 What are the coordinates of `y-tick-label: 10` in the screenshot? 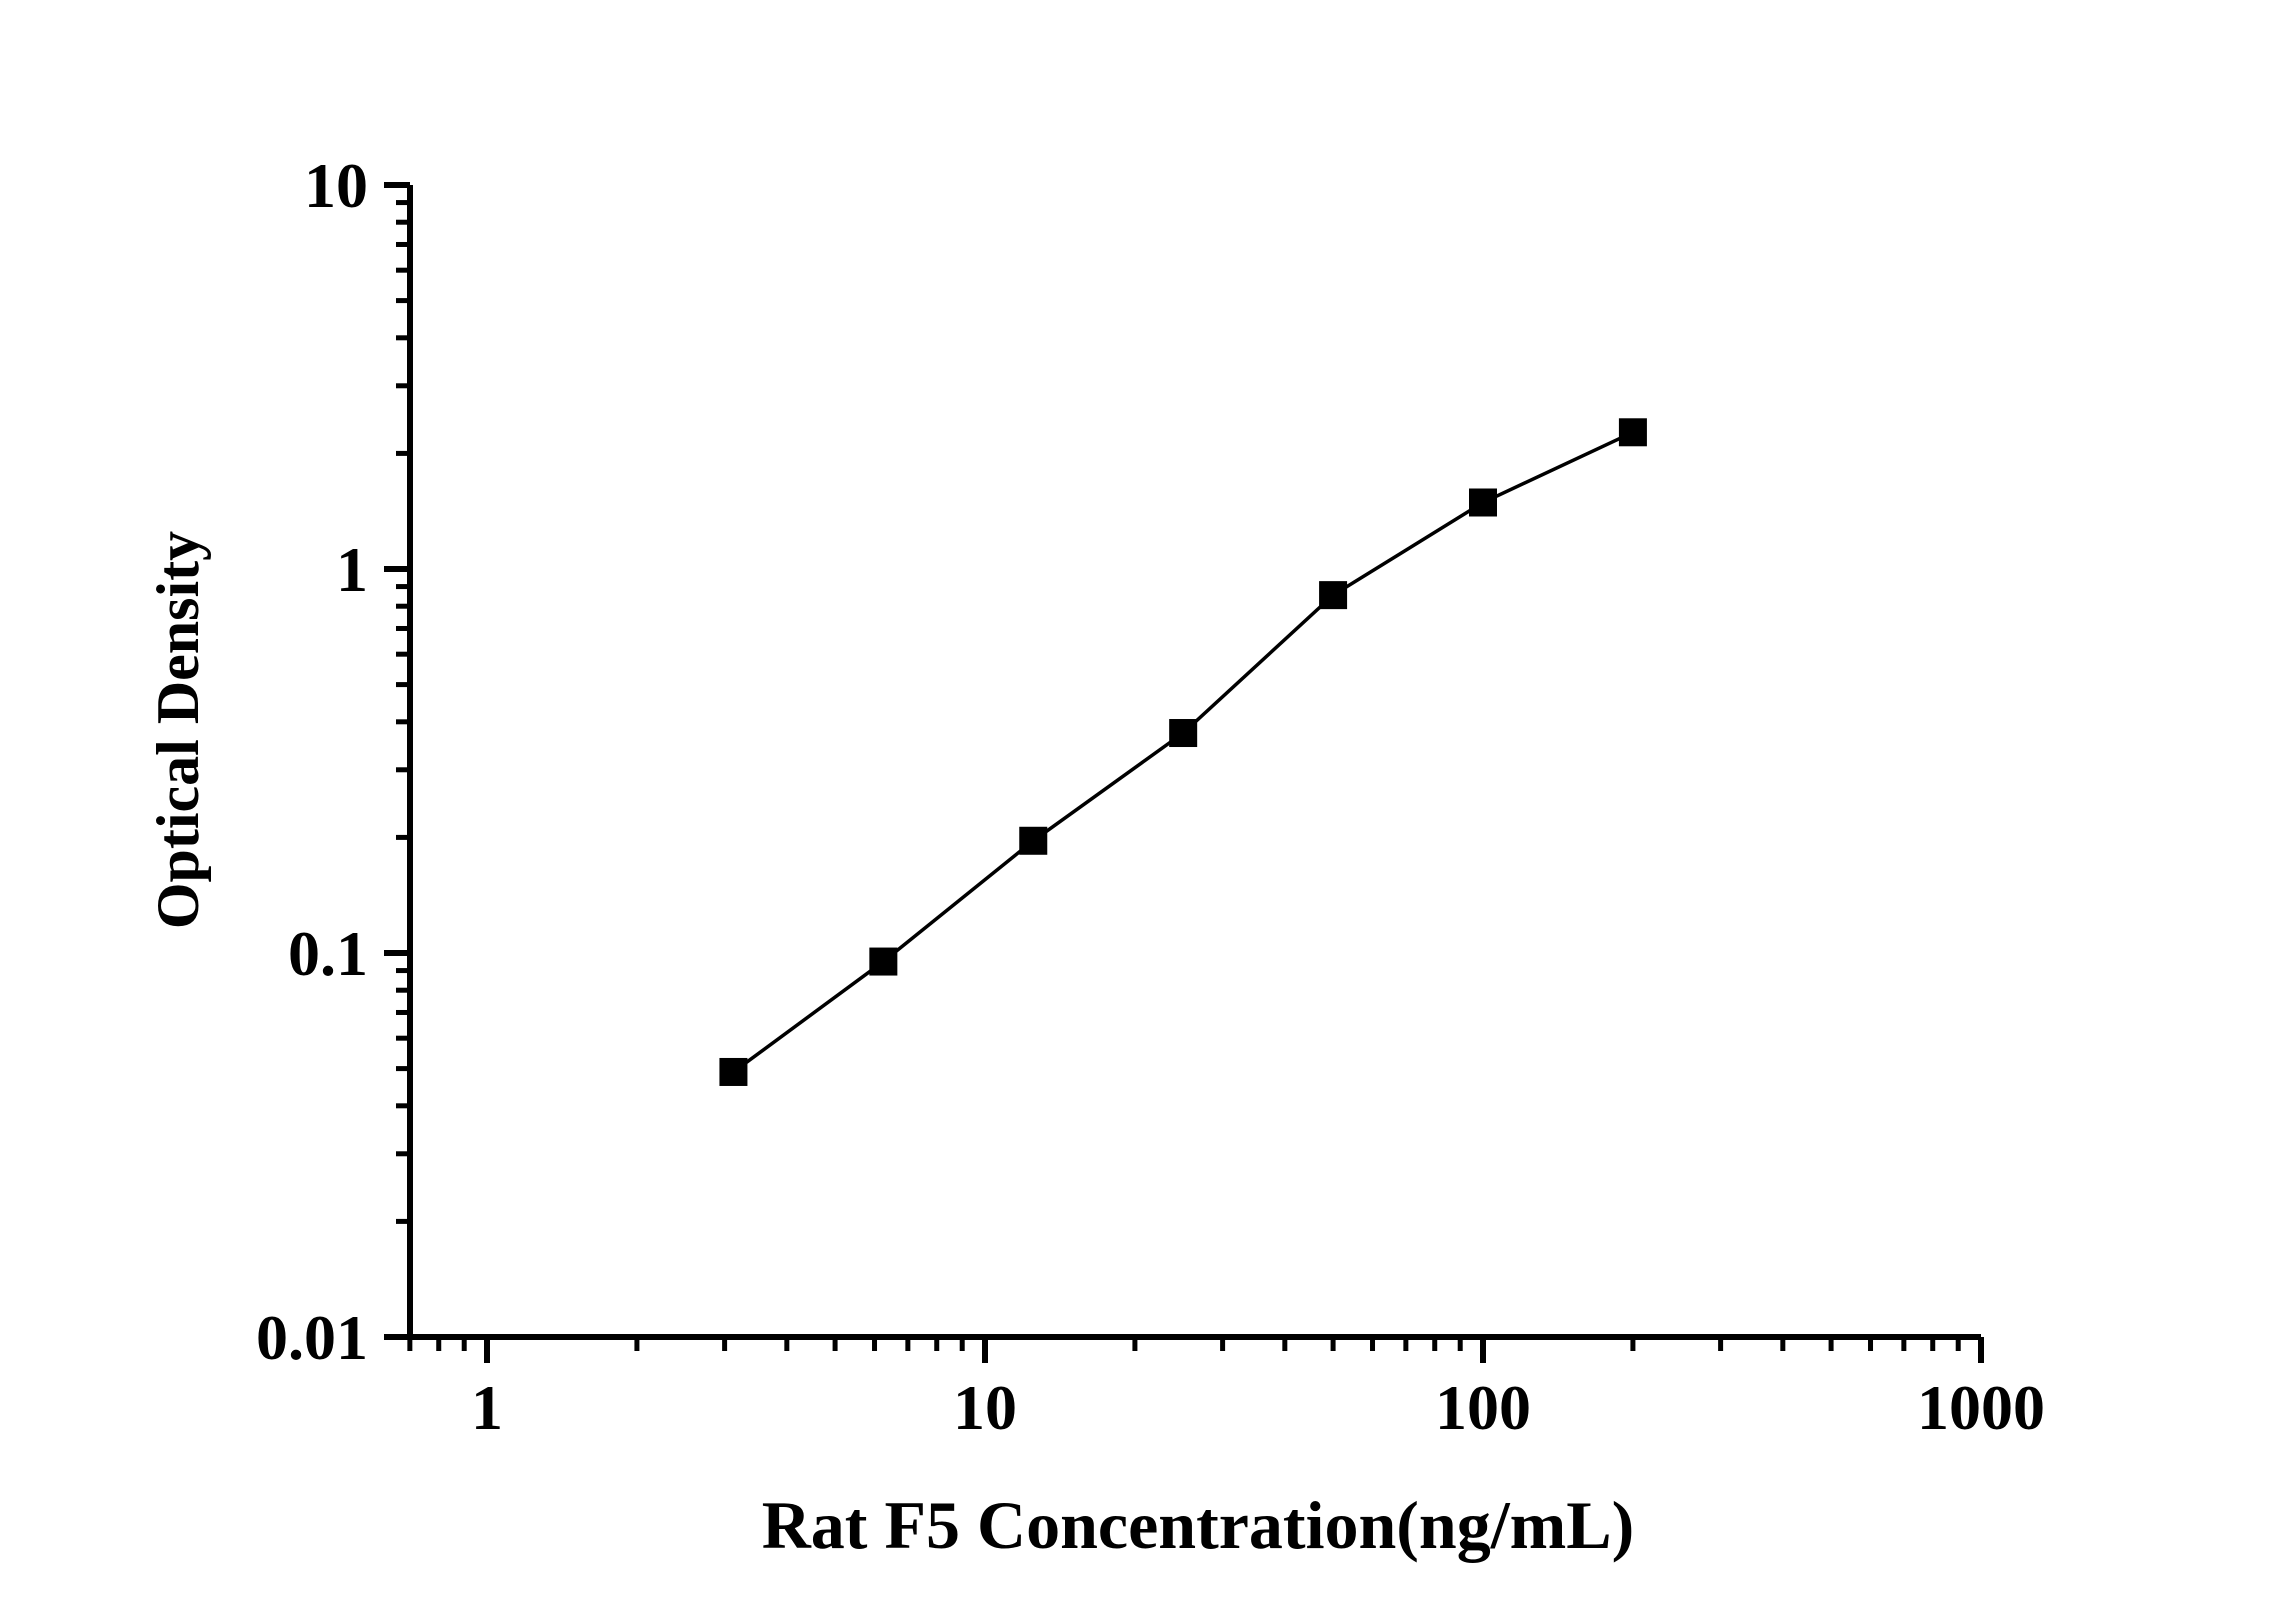 It's located at (336, 185).